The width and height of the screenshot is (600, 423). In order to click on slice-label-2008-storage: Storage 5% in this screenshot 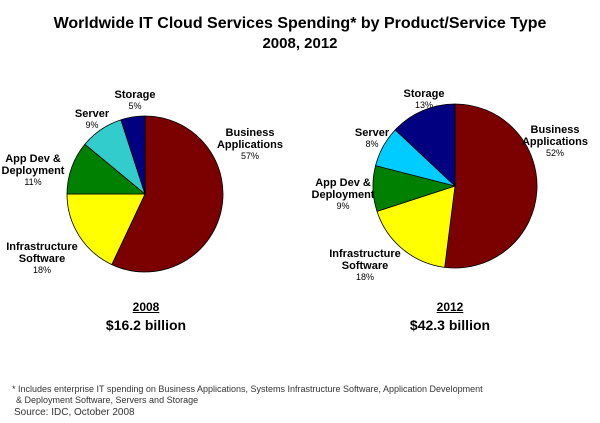, I will do `click(135, 100)`.